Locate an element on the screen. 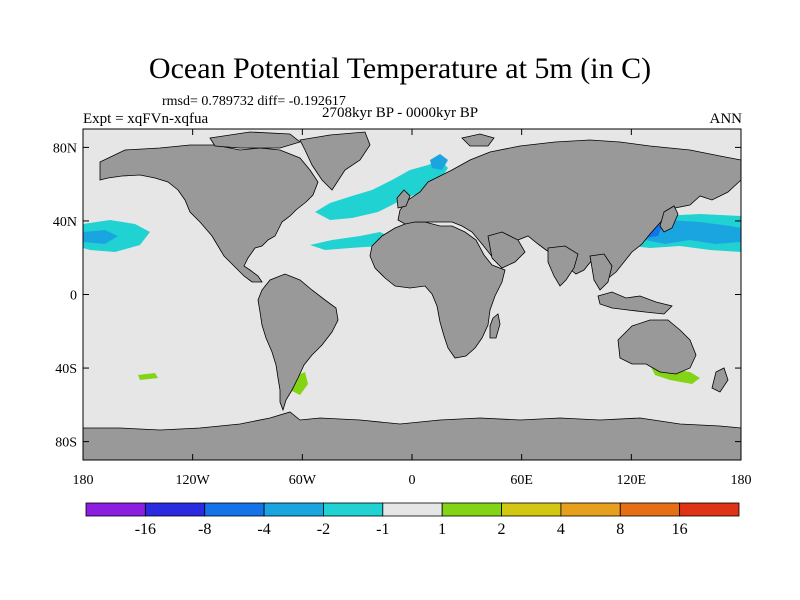 The height and width of the screenshot is (600, 800). lat-tick-label: 0 is located at coordinates (73, 296).